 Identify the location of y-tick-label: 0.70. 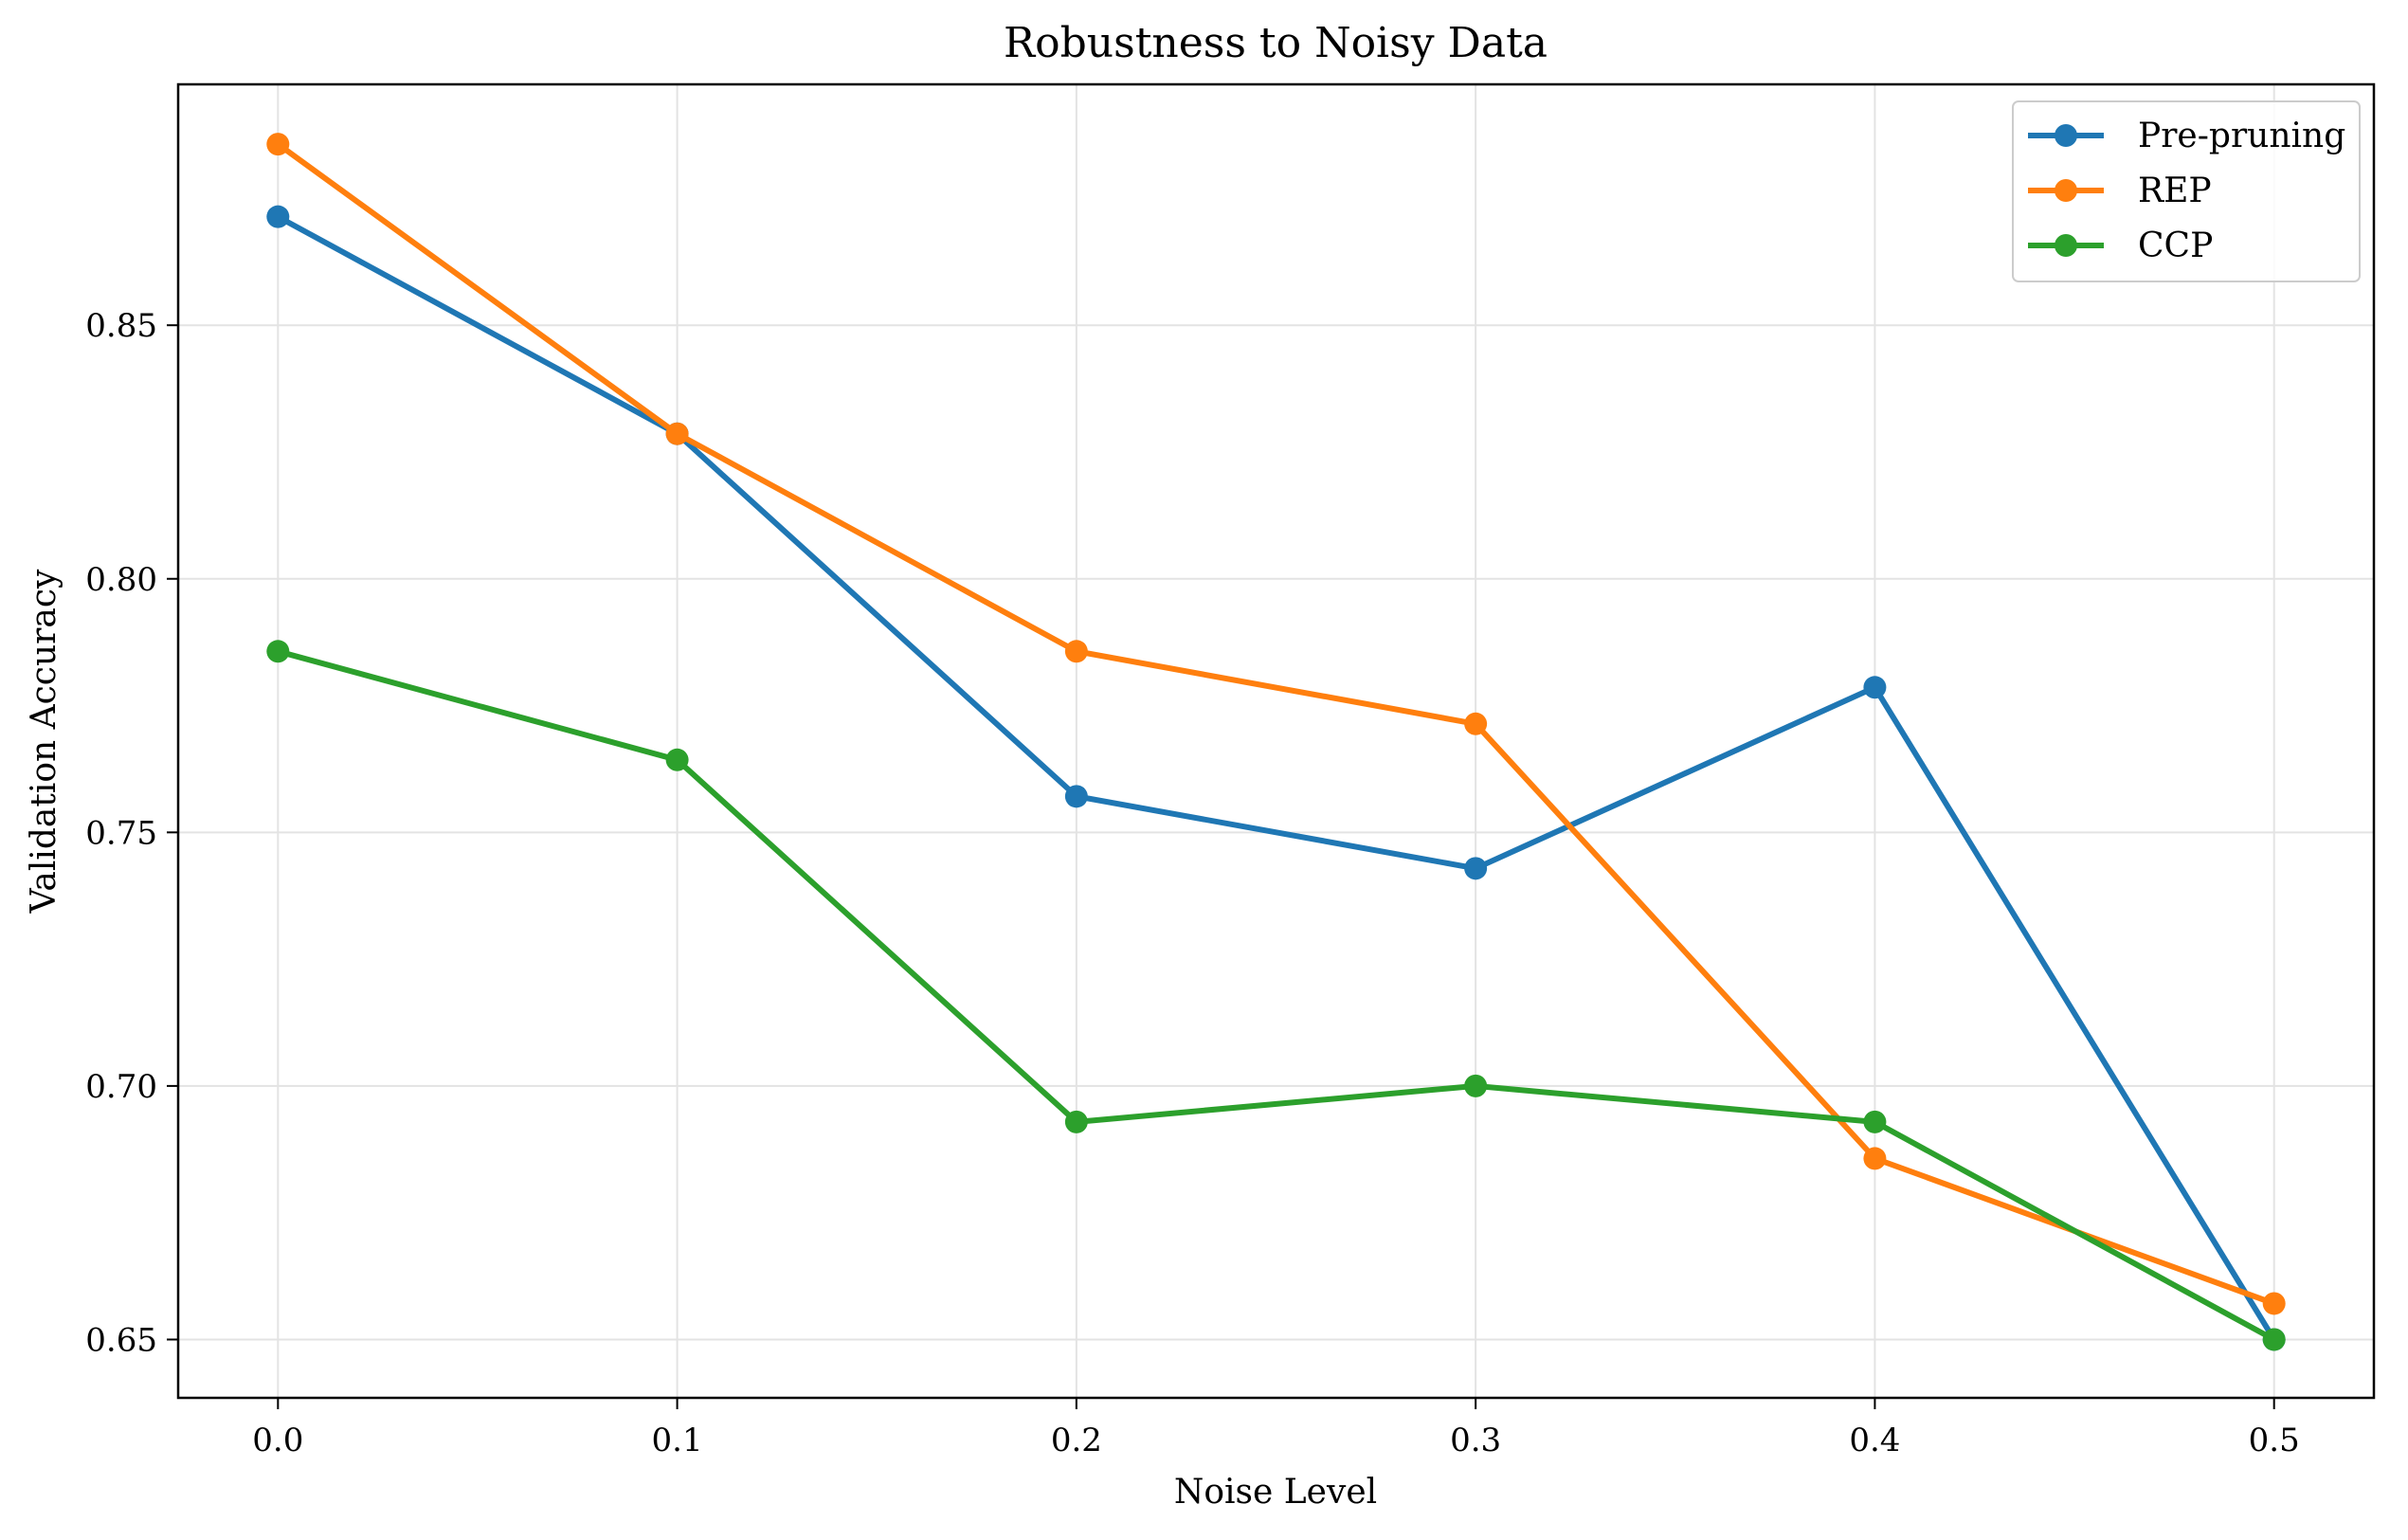
(121, 1087).